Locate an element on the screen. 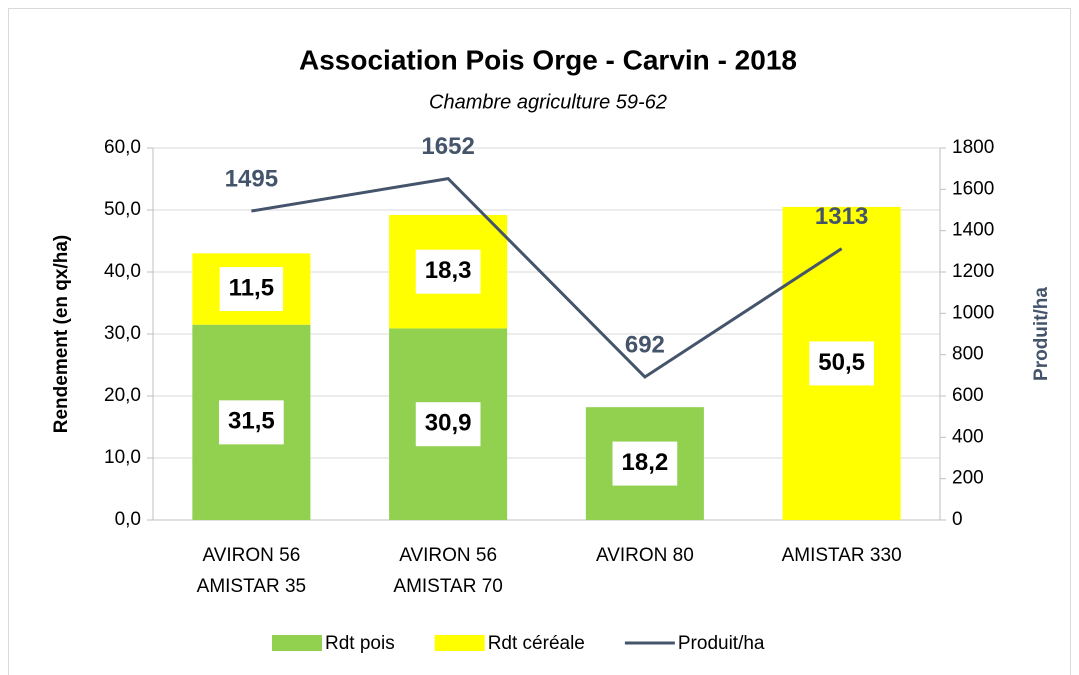  y-tick-label: 60,0 is located at coordinates (122, 147).